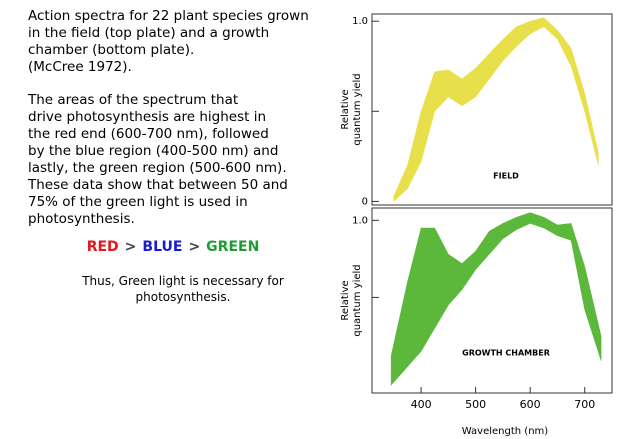 This screenshot has width=640, height=439. What do you see at coordinates (365, 201) in the screenshot?
I see `y-tick-label: 0` at bounding box center [365, 201].